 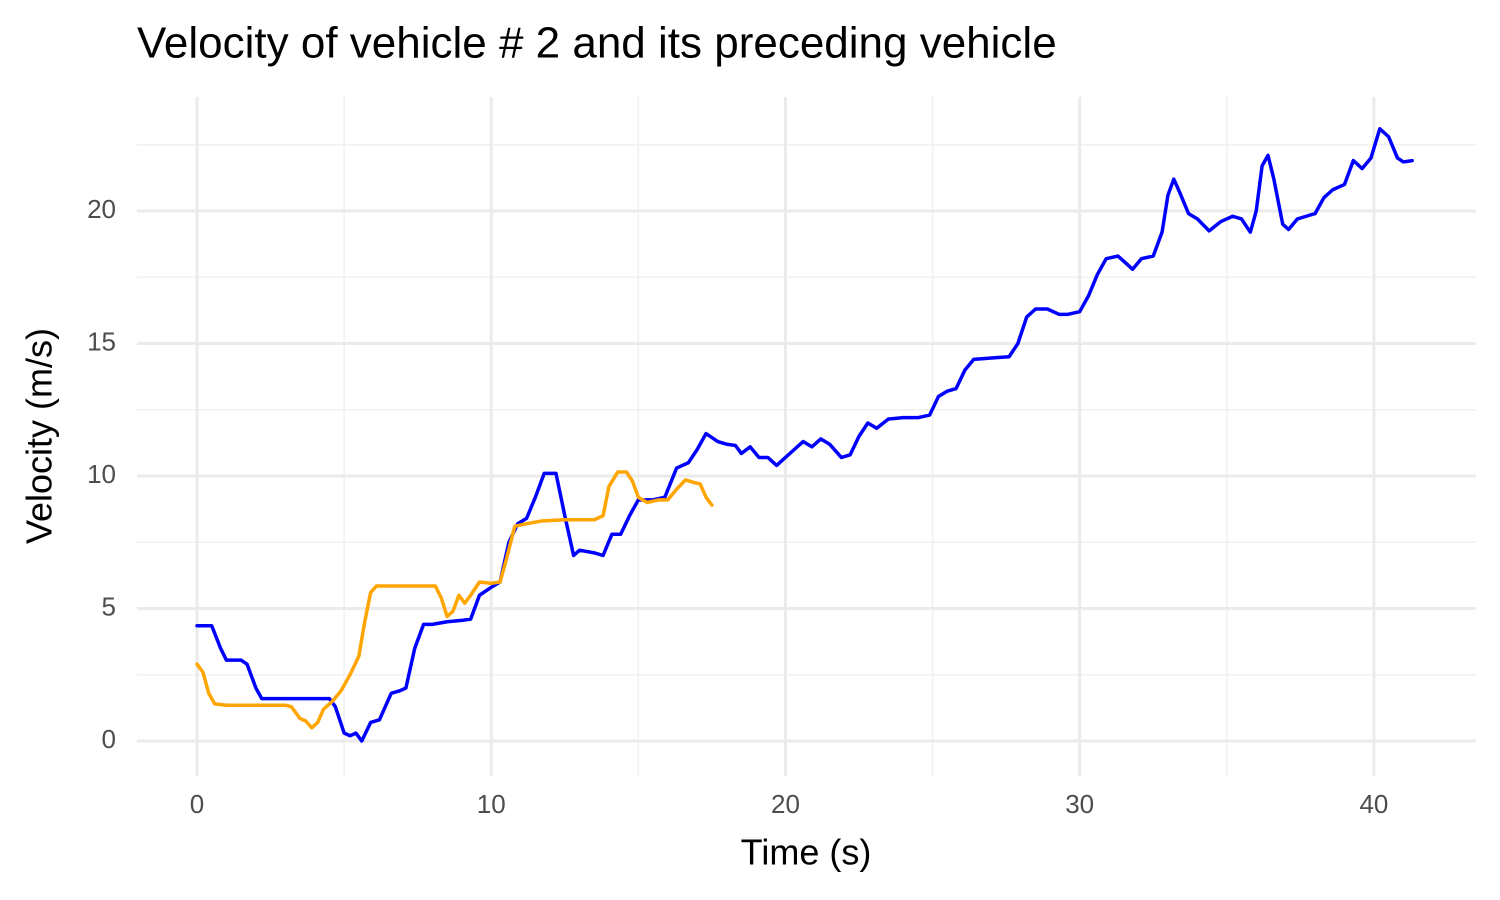 What do you see at coordinates (1079, 804) in the screenshot?
I see `x-tick-label: 30` at bounding box center [1079, 804].